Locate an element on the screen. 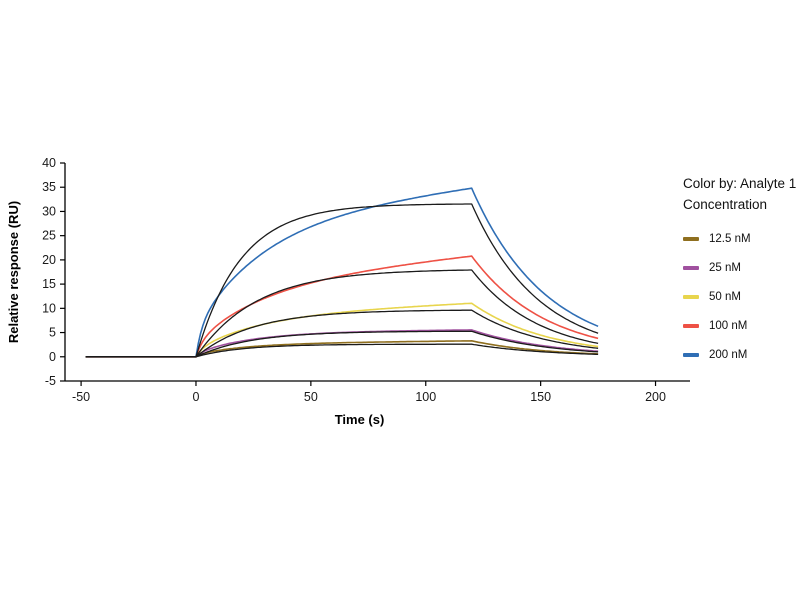 The width and height of the screenshot is (800, 600). legend-item-12.5-nM: 12.5 nM is located at coordinates (740, 239).